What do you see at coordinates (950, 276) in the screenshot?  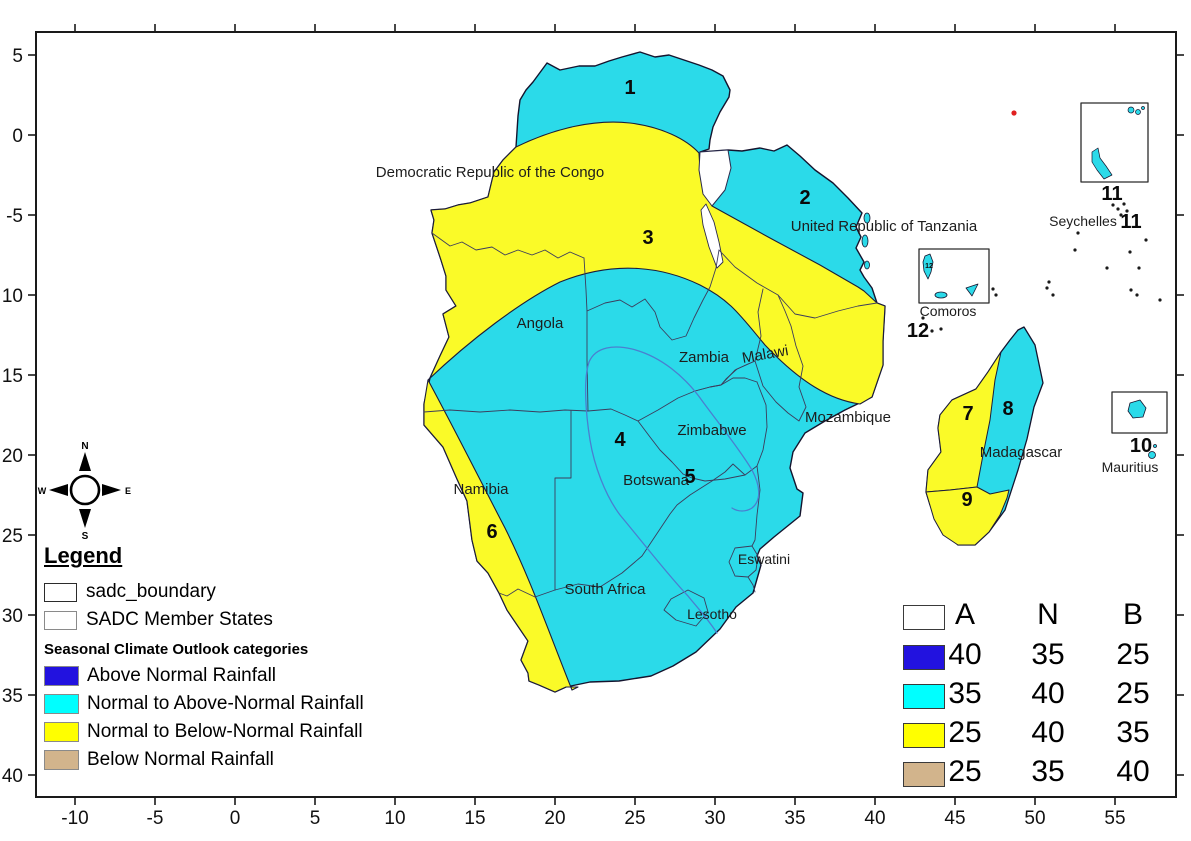 I see `comoros-islands` at bounding box center [950, 276].